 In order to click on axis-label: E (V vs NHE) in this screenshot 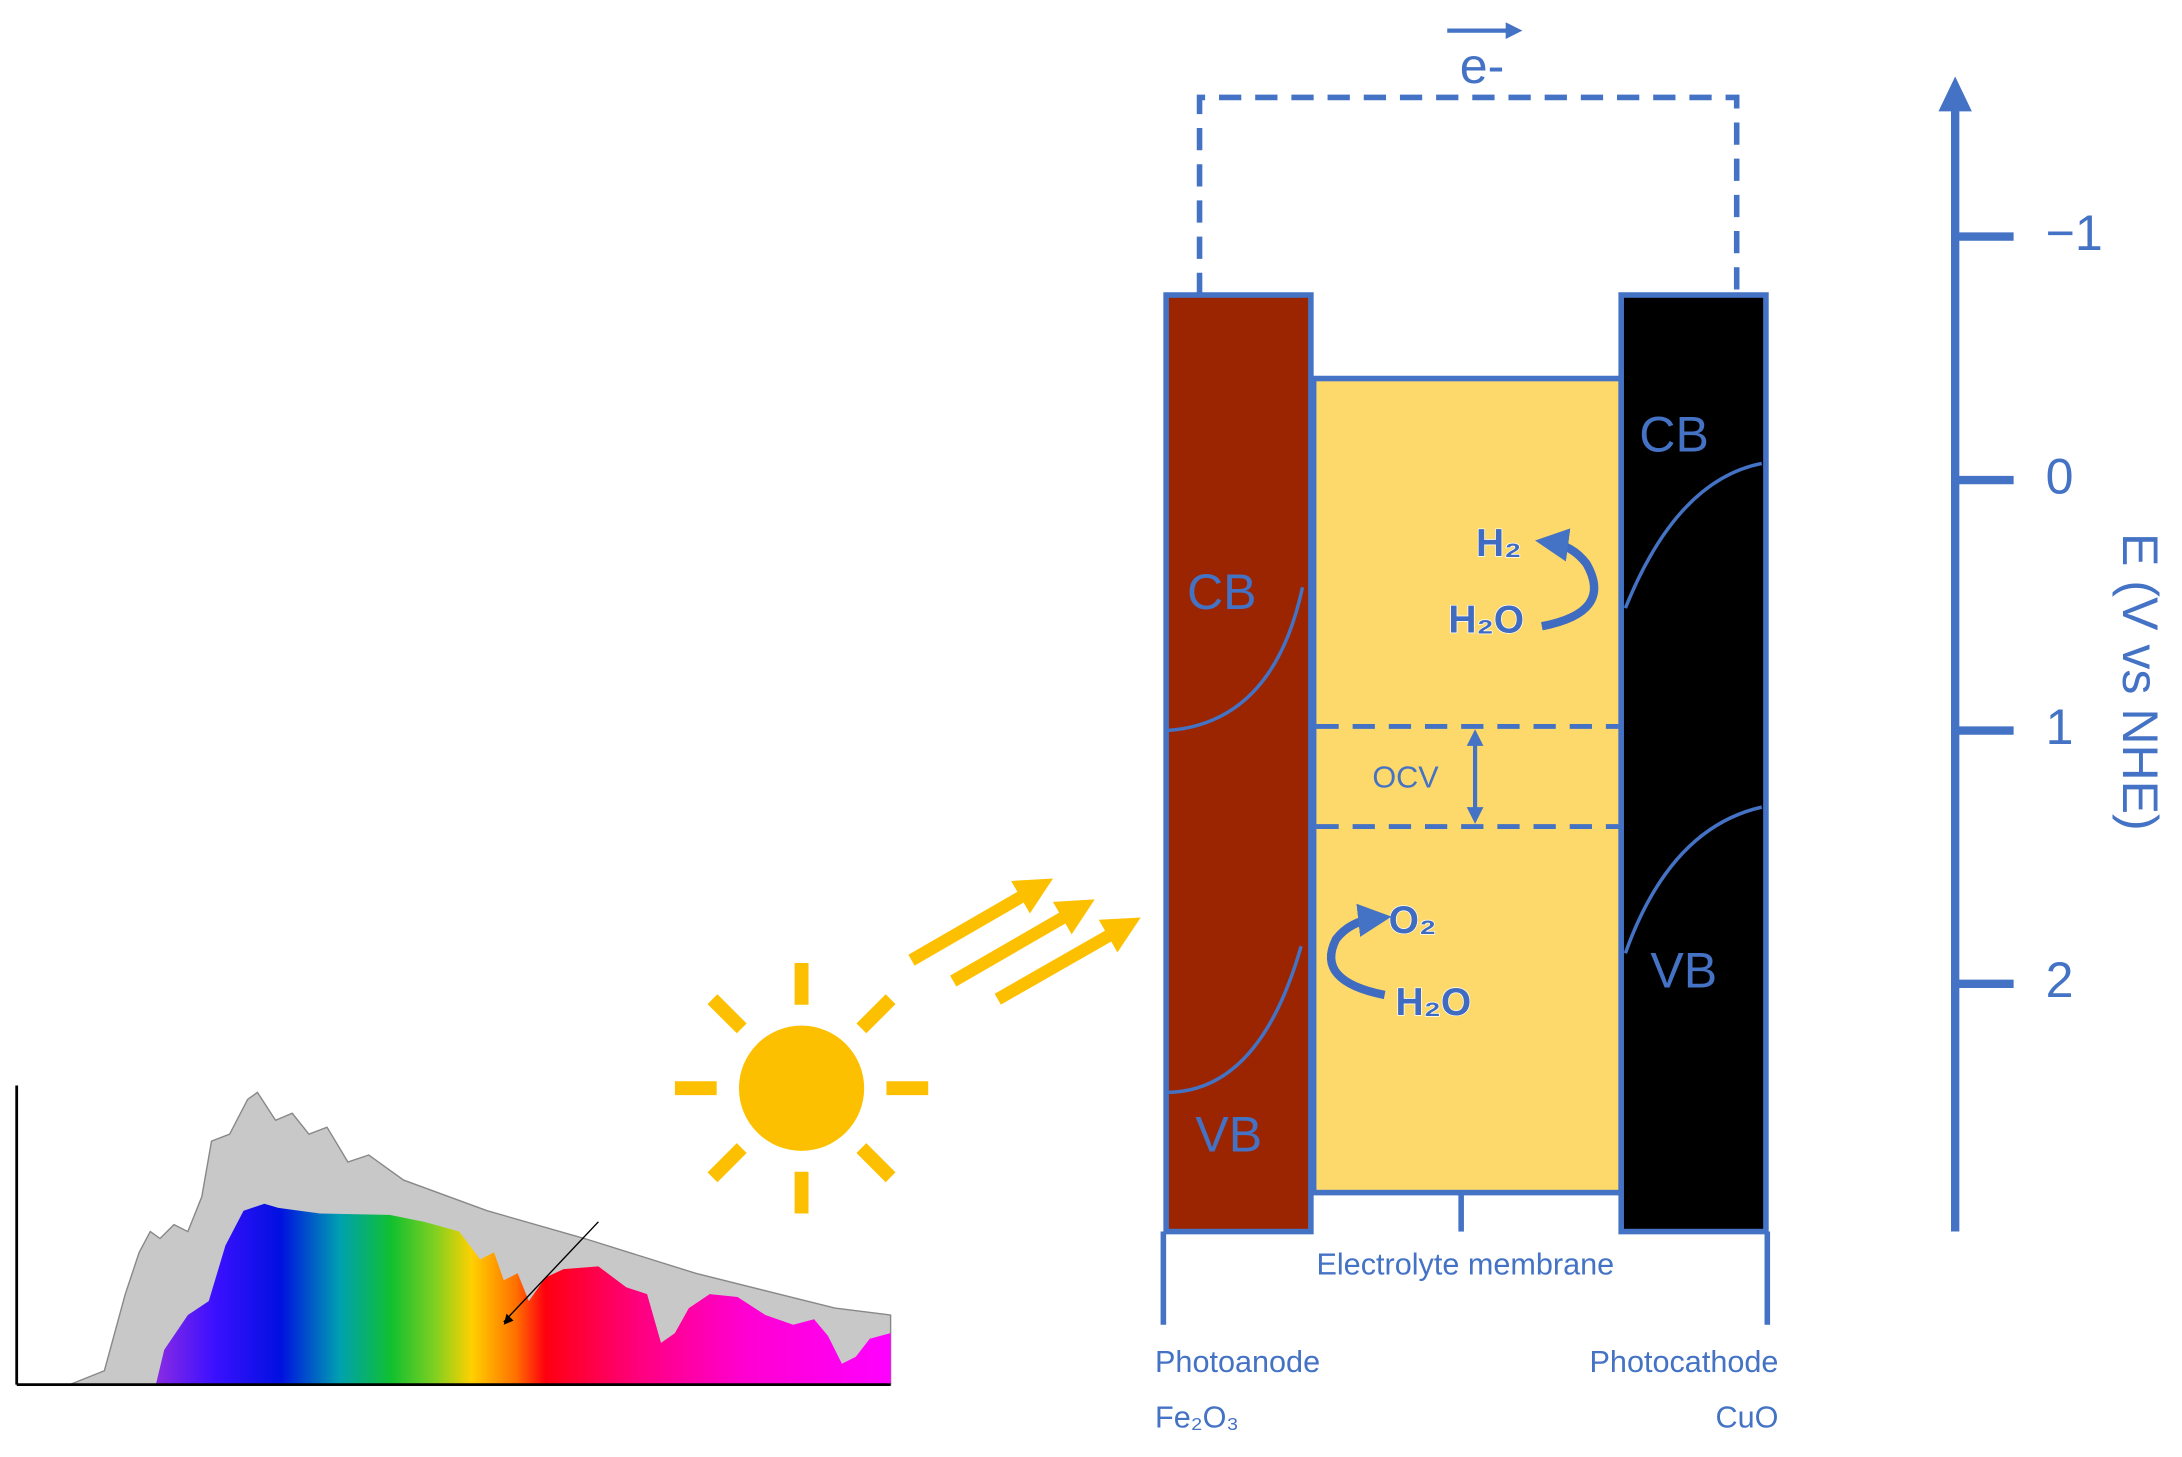, I will do `click(2140, 682)`.